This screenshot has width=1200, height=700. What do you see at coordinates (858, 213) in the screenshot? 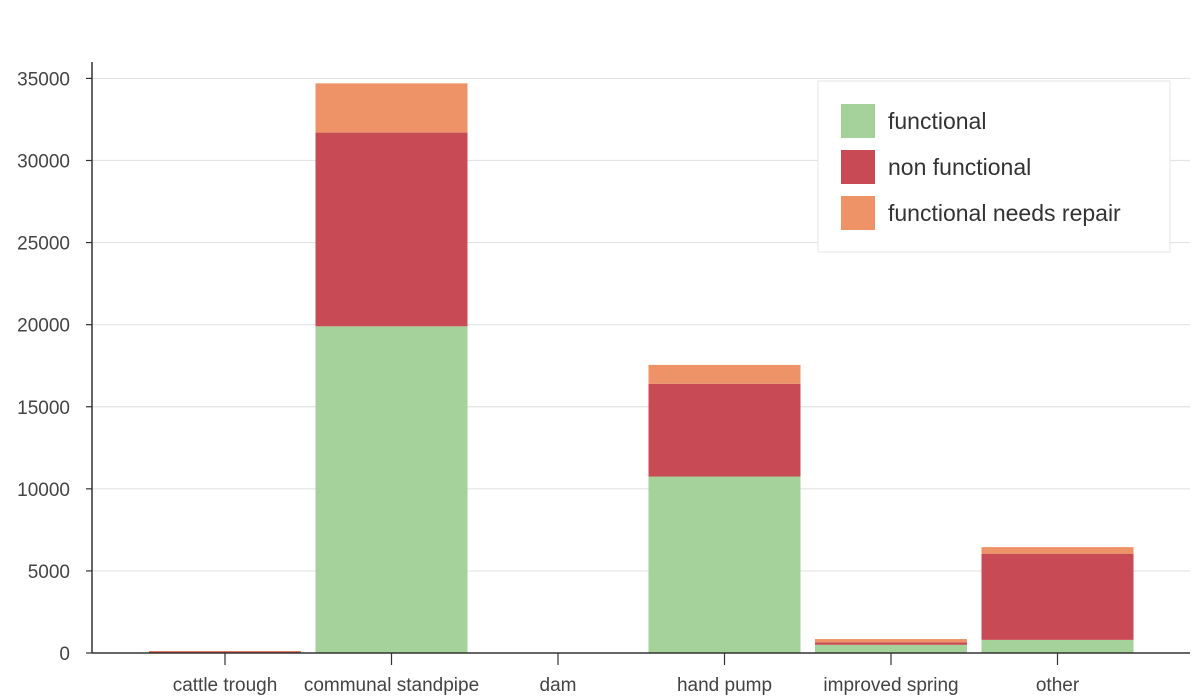
I see `legend-swatch-functional-needs-repair` at bounding box center [858, 213].